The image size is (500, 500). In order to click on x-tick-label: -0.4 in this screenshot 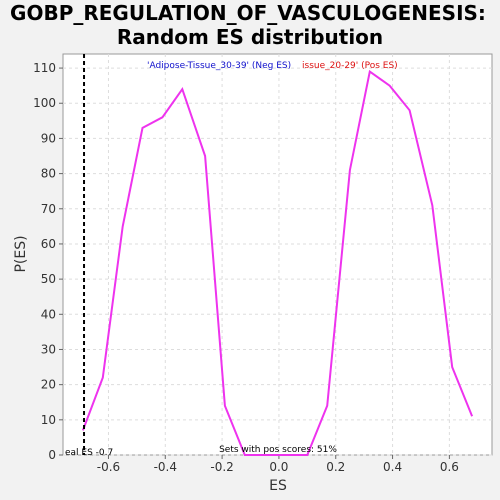, I will do `click(165, 467)`.